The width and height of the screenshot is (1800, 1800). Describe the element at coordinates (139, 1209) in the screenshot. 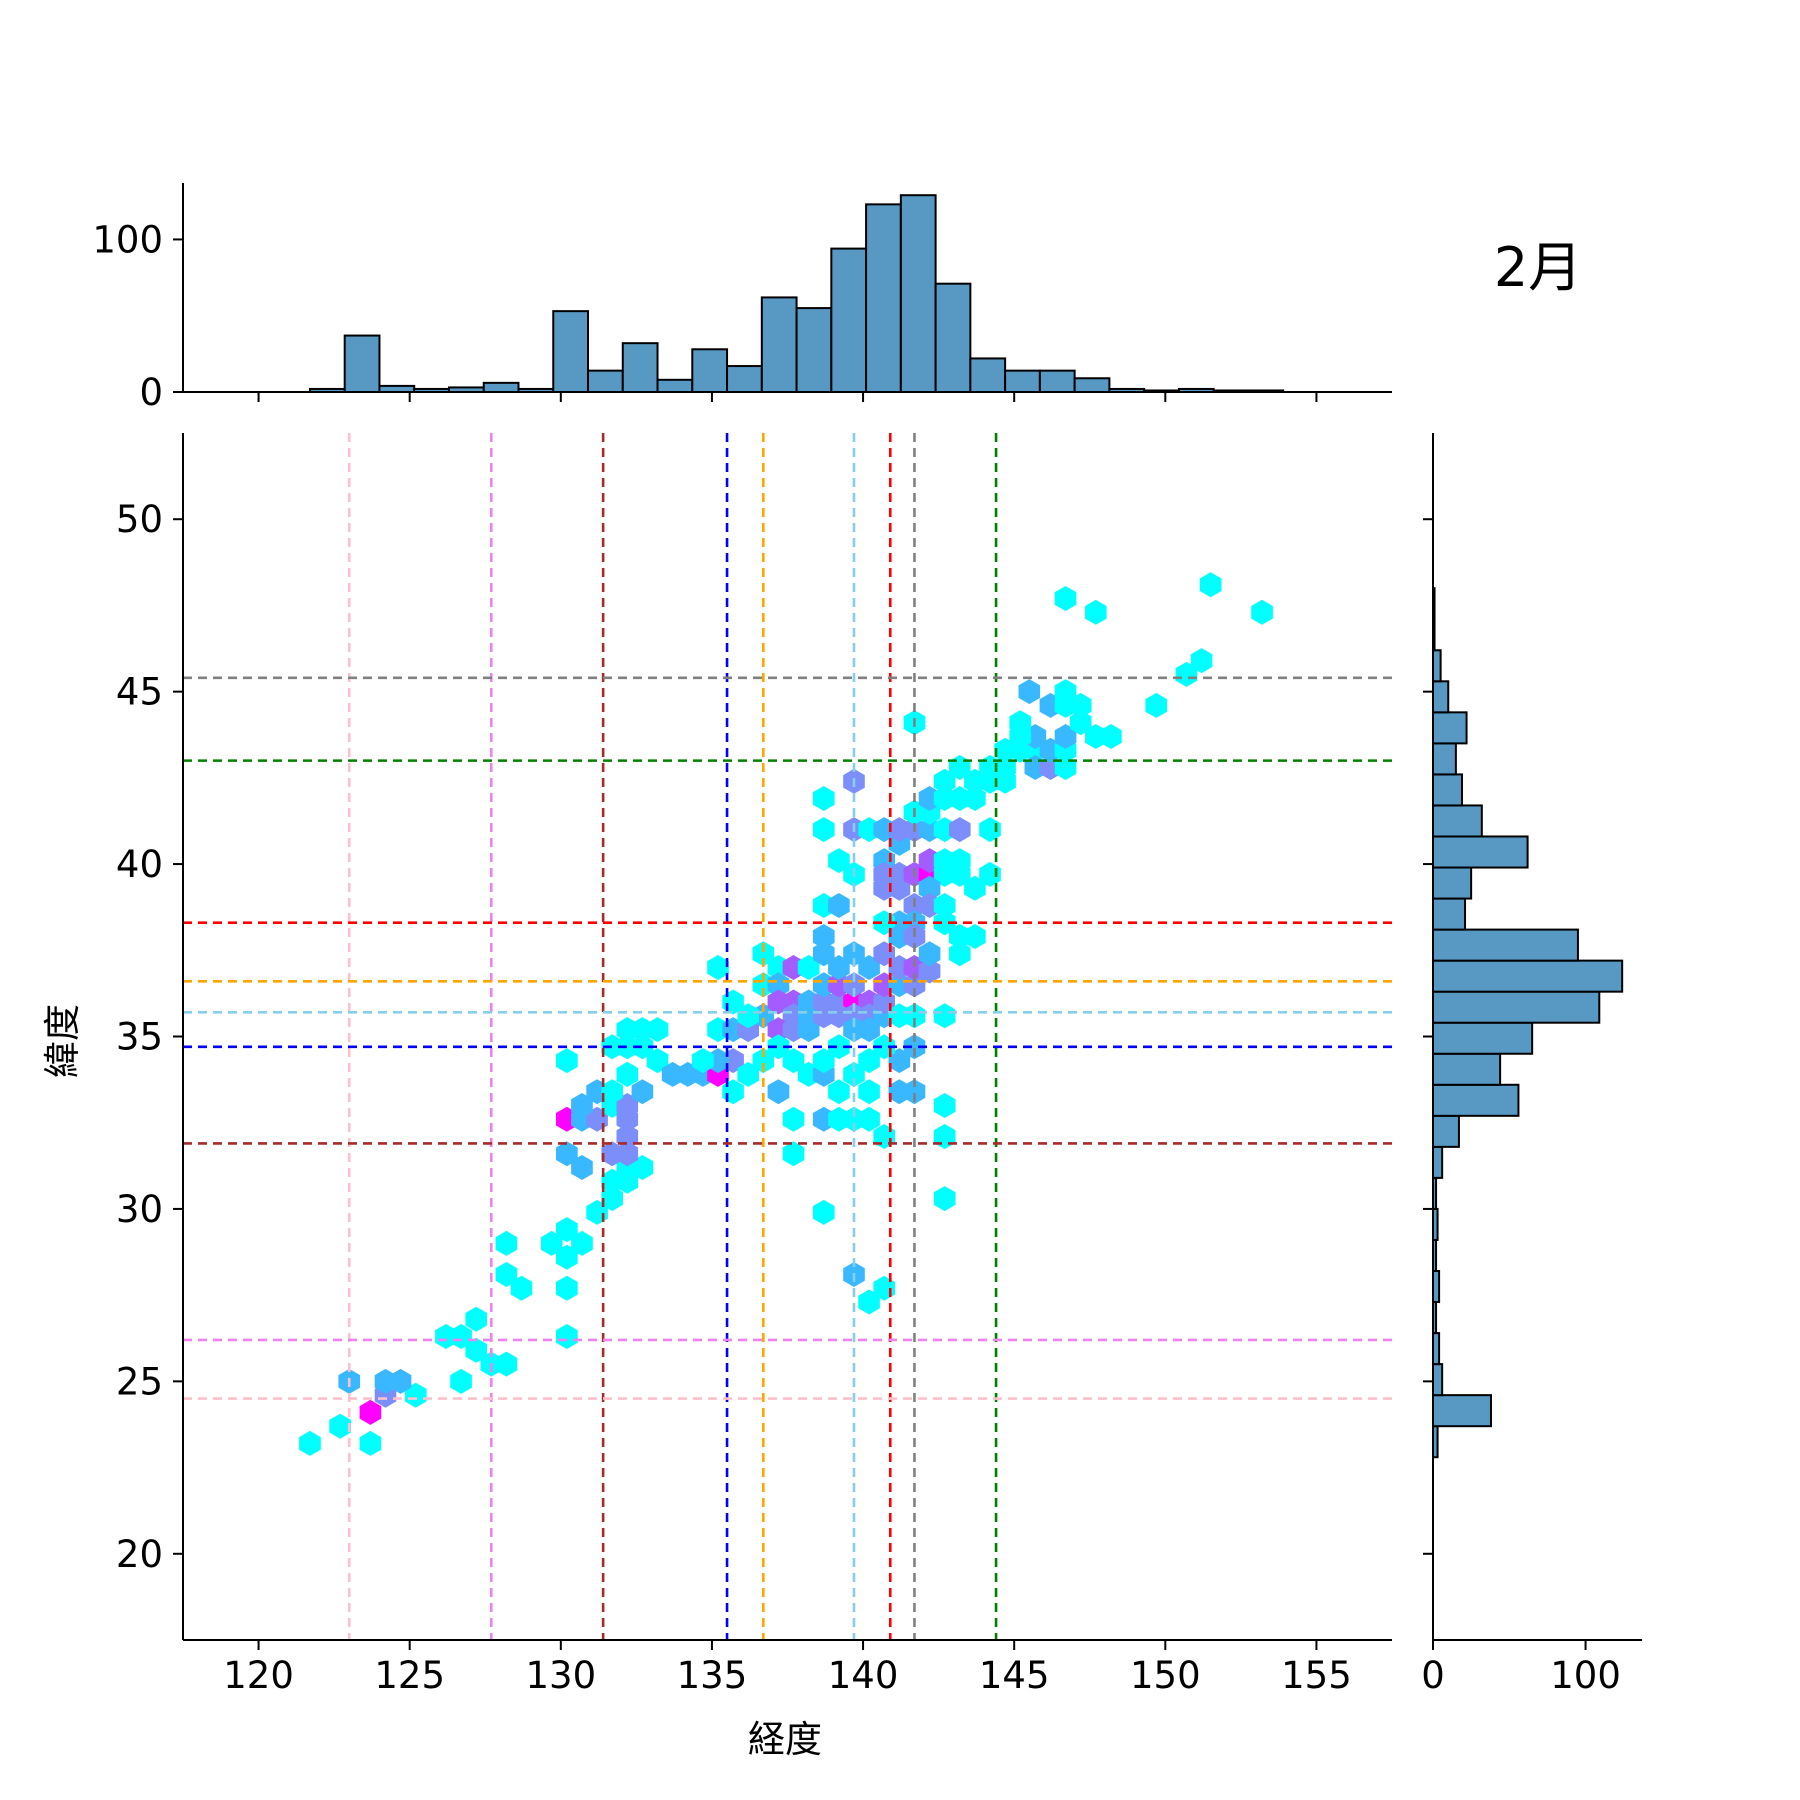

I see `y-tick-label: 30` at that location.